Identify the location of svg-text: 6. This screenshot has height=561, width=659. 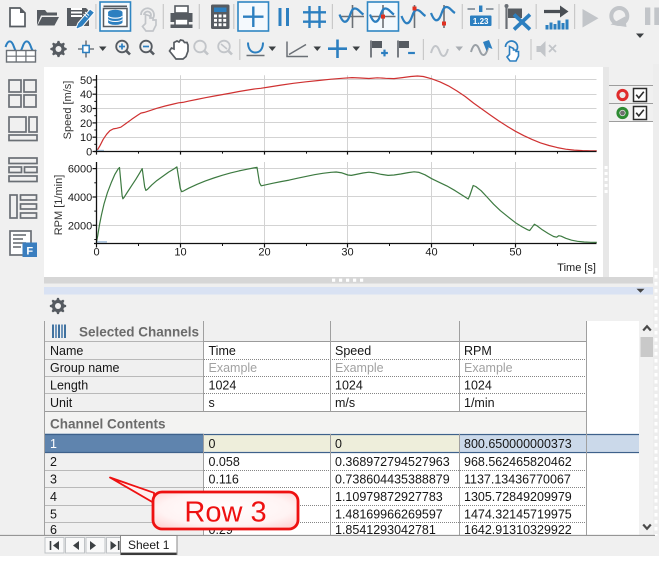
(53, 530).